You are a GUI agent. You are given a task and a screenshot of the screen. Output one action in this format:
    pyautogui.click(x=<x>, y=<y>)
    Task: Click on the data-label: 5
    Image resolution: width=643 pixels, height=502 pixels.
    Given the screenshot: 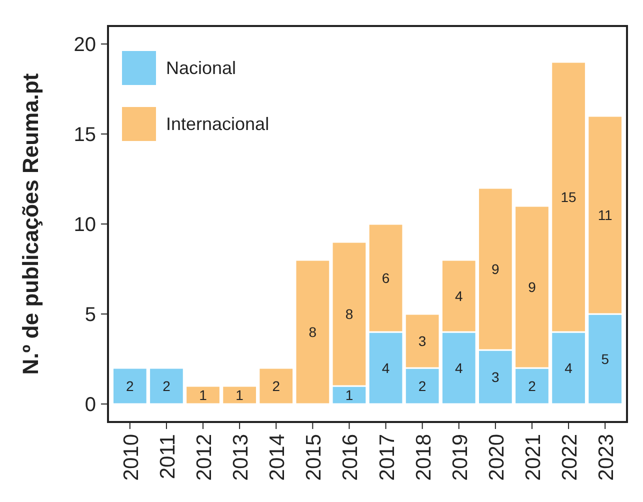 What is the action you would take?
    pyautogui.click(x=605, y=359)
    